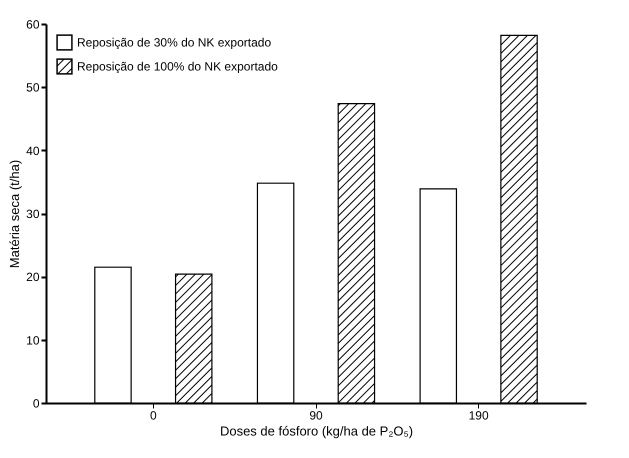  I want to click on legend-label: Reposição de 100% do NK exportado, so click(177, 67).